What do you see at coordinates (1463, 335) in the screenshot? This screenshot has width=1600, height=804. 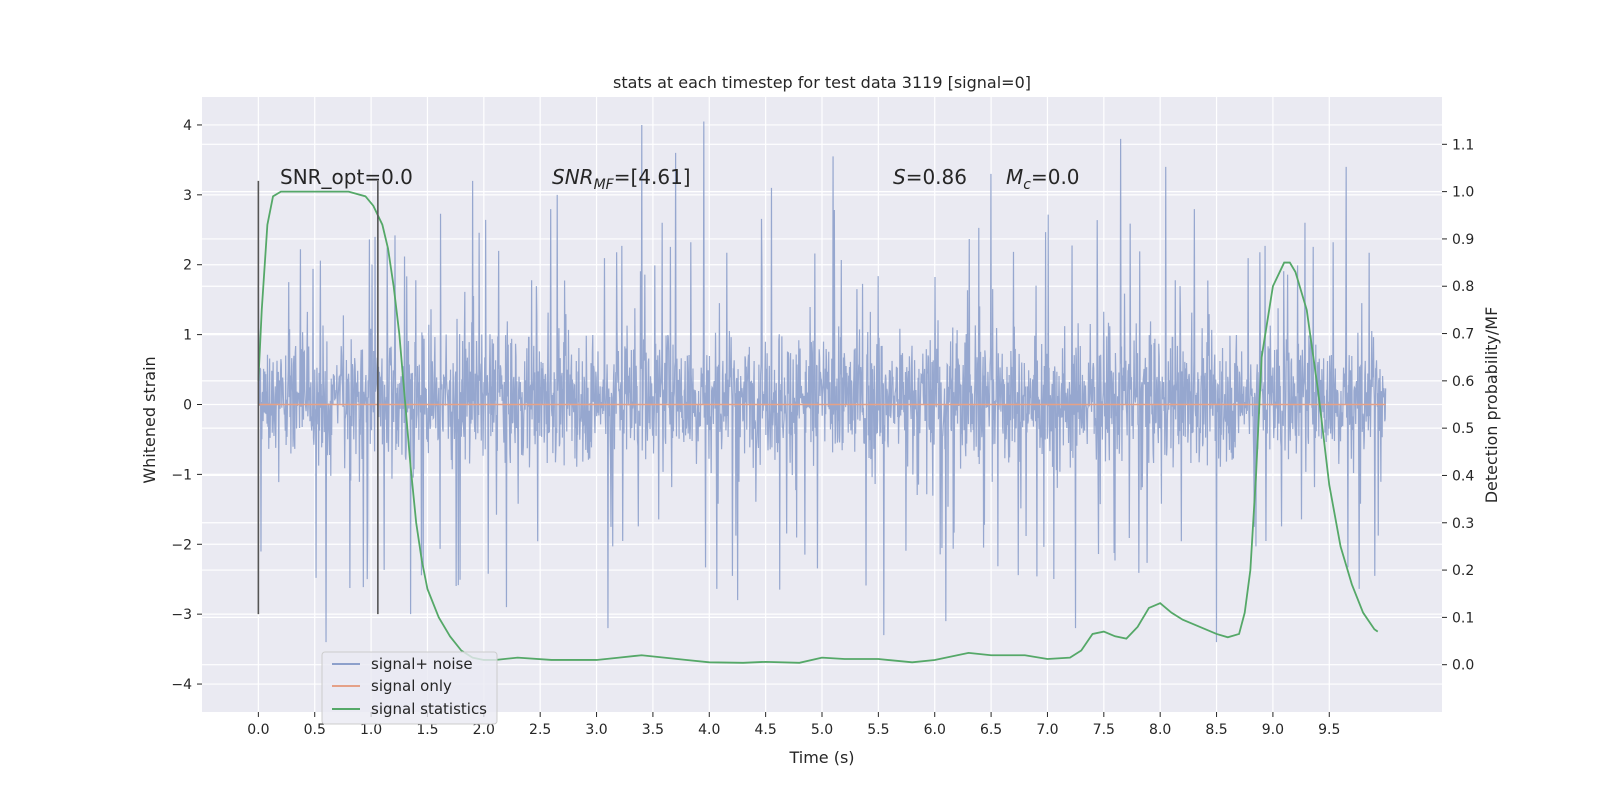 I see `right-y-tick-label: 0.7` at bounding box center [1463, 335].